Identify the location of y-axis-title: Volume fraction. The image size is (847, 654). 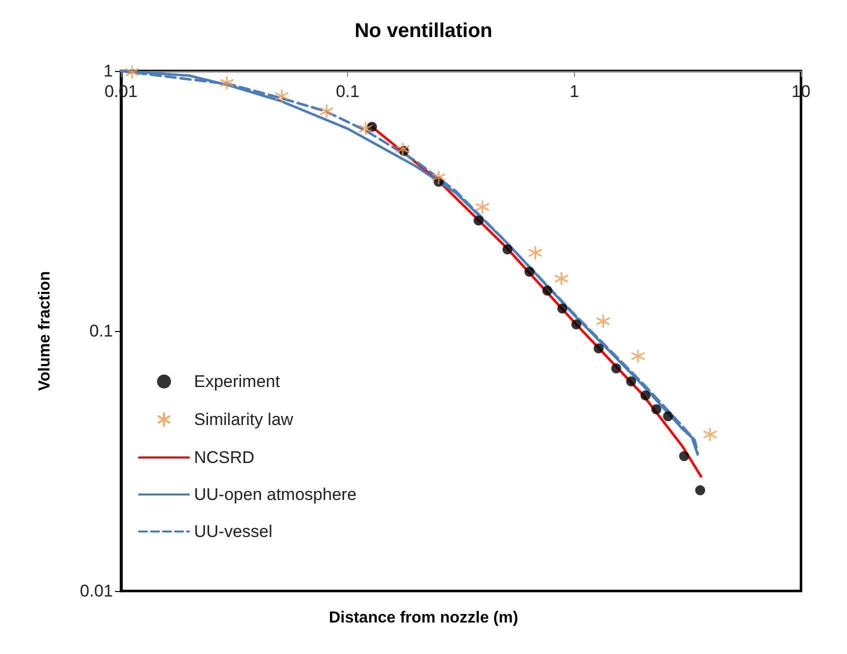
(45, 331).